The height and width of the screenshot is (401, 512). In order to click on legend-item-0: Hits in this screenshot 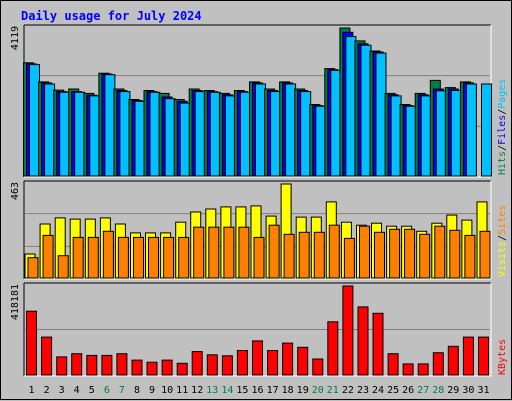, I will do `click(502, 163)`.